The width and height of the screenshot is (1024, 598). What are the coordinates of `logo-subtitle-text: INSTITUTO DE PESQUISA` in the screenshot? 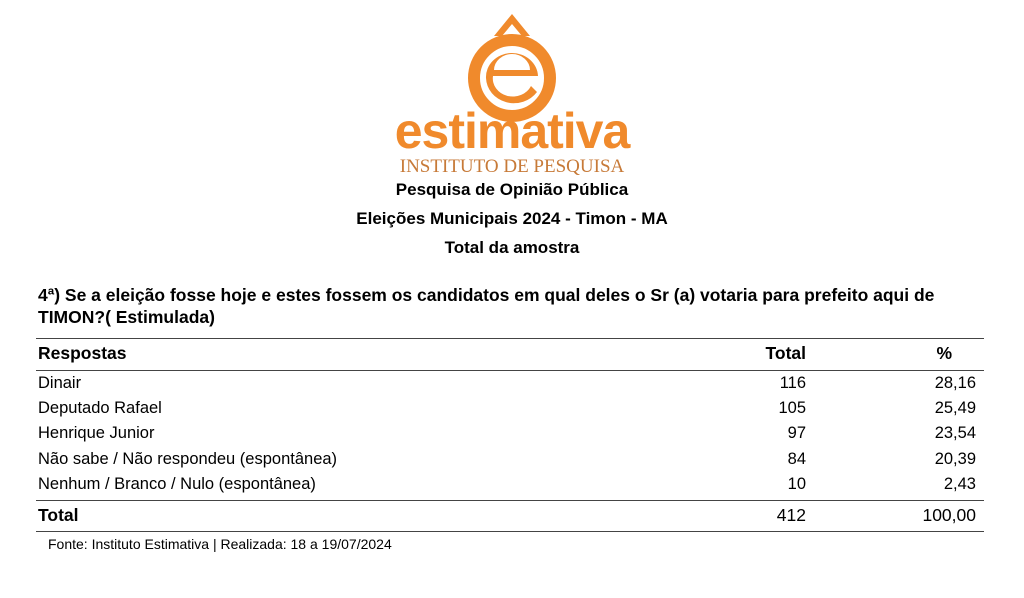 It's located at (512, 166).